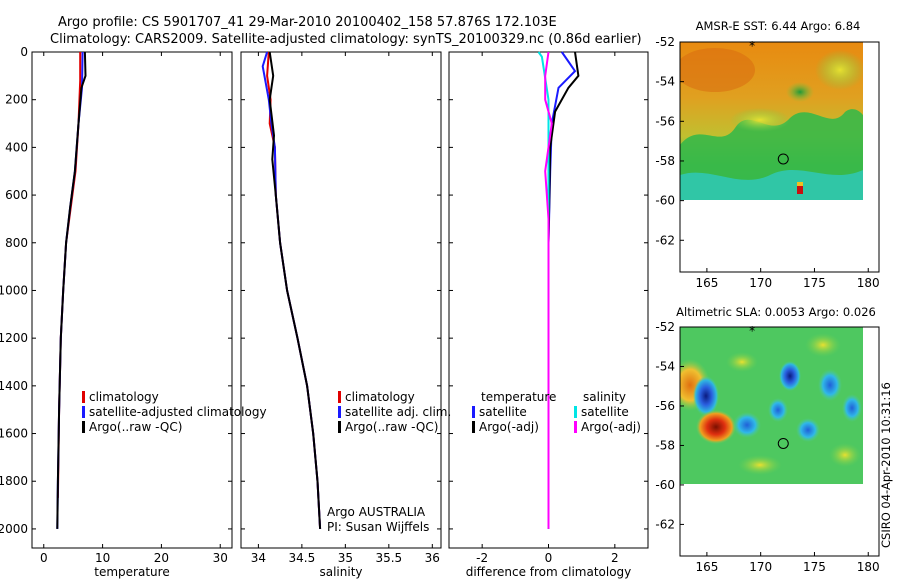 This screenshot has width=900, height=584. I want to click on diff-legend-sal-satellite-swatch, so click(575, 412).